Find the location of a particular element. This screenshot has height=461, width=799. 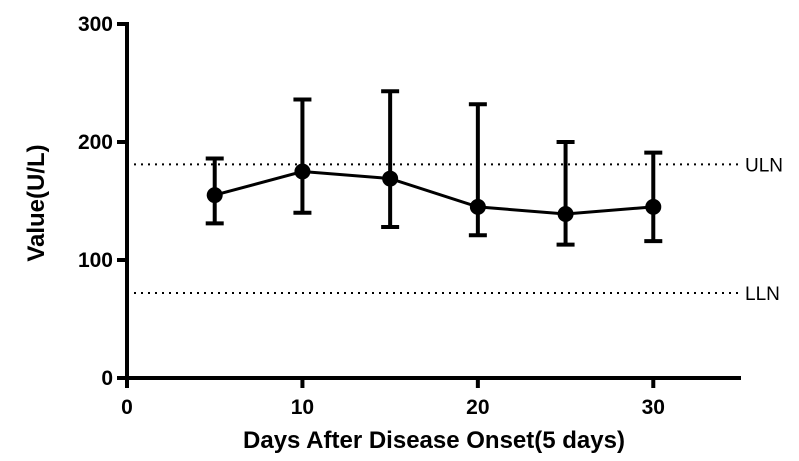

x-axis-title: Days After Disease Onset(5 days) is located at coordinates (434, 440).